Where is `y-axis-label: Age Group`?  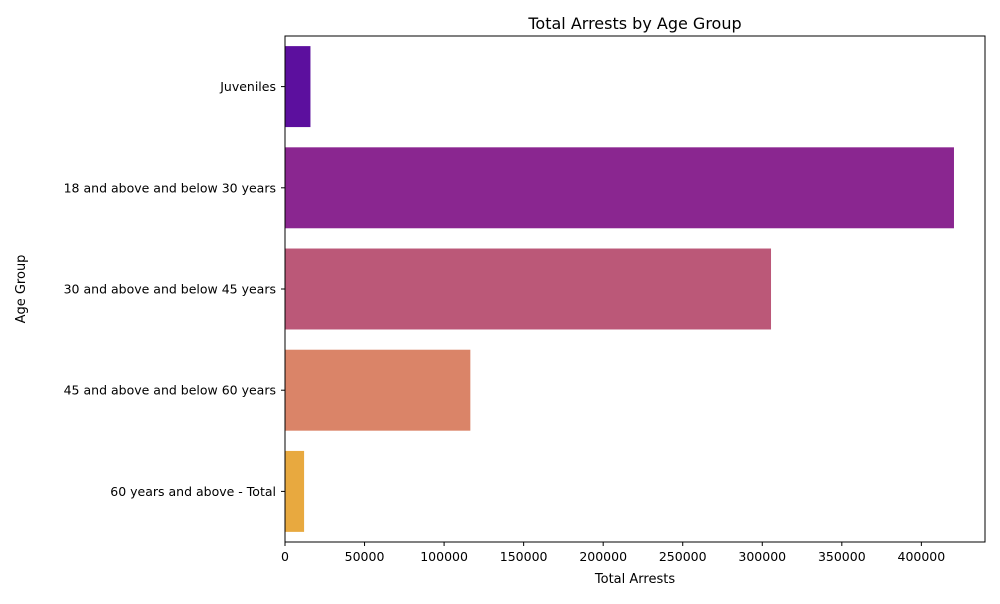
y-axis-label: Age Group is located at coordinates (21, 289).